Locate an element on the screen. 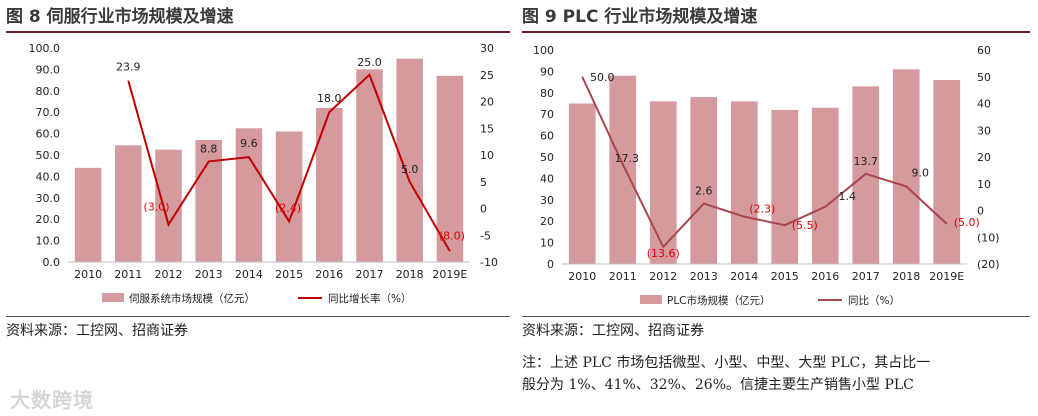 The width and height of the screenshot is (1038, 416). legend-bar-label: 伺服系统市场规模（亿元） is located at coordinates (192, 298).